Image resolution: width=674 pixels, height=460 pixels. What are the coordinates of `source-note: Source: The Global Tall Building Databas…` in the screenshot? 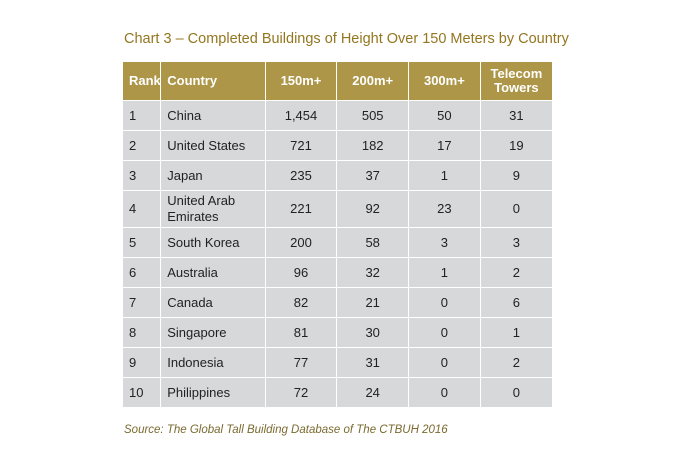 It's located at (286, 430).